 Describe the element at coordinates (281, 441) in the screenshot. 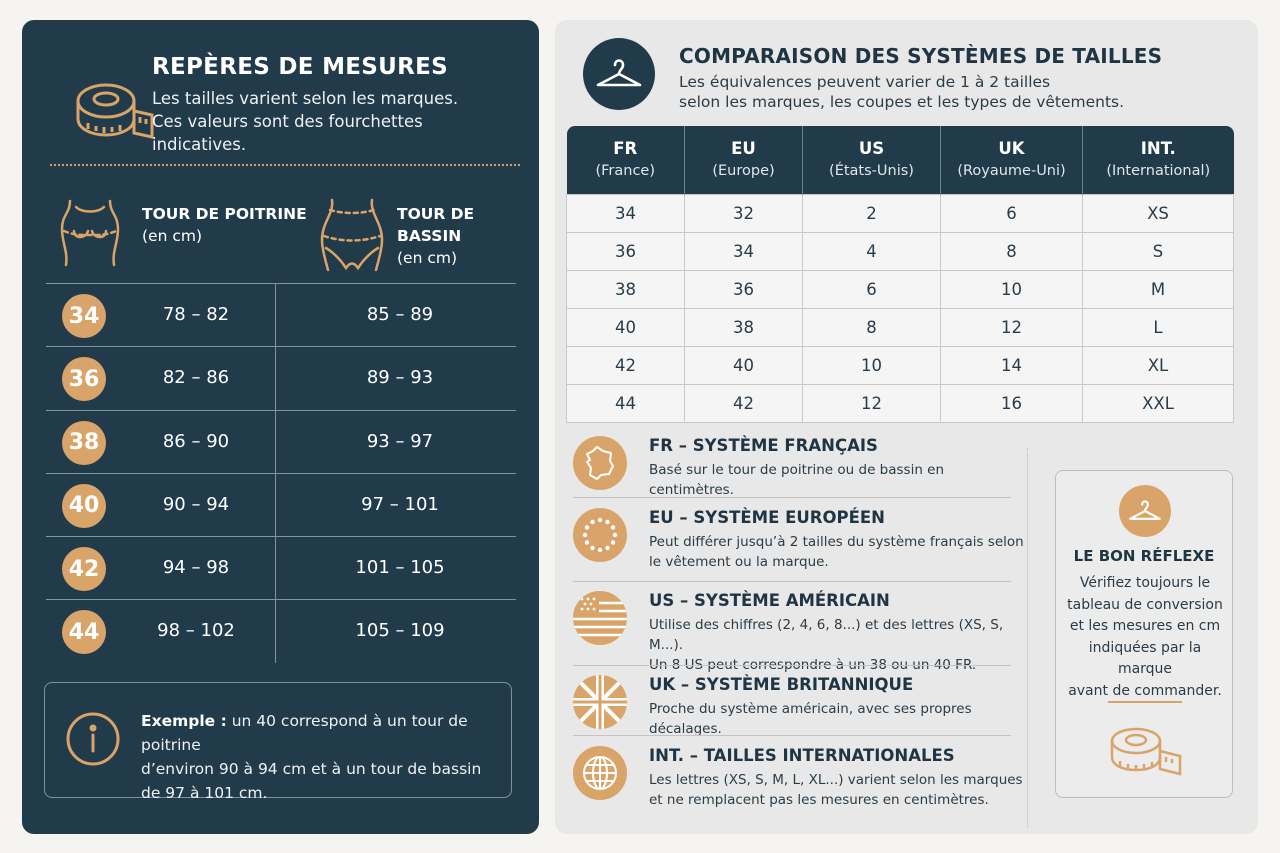

I see `table-row: 38 86 – 90 93 – 97` at that location.